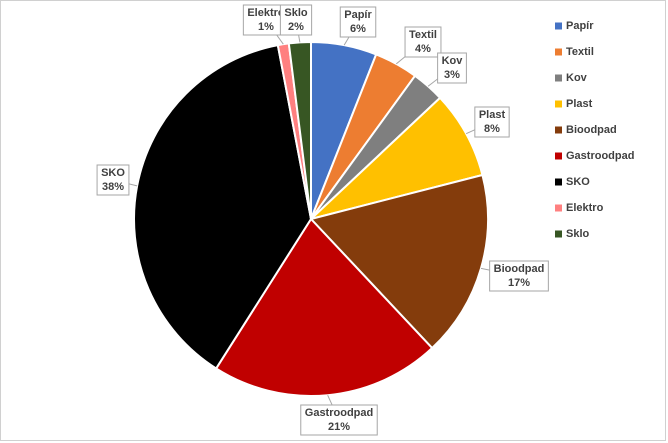  What do you see at coordinates (519, 283) in the screenshot?
I see `label-value: 17%` at bounding box center [519, 283].